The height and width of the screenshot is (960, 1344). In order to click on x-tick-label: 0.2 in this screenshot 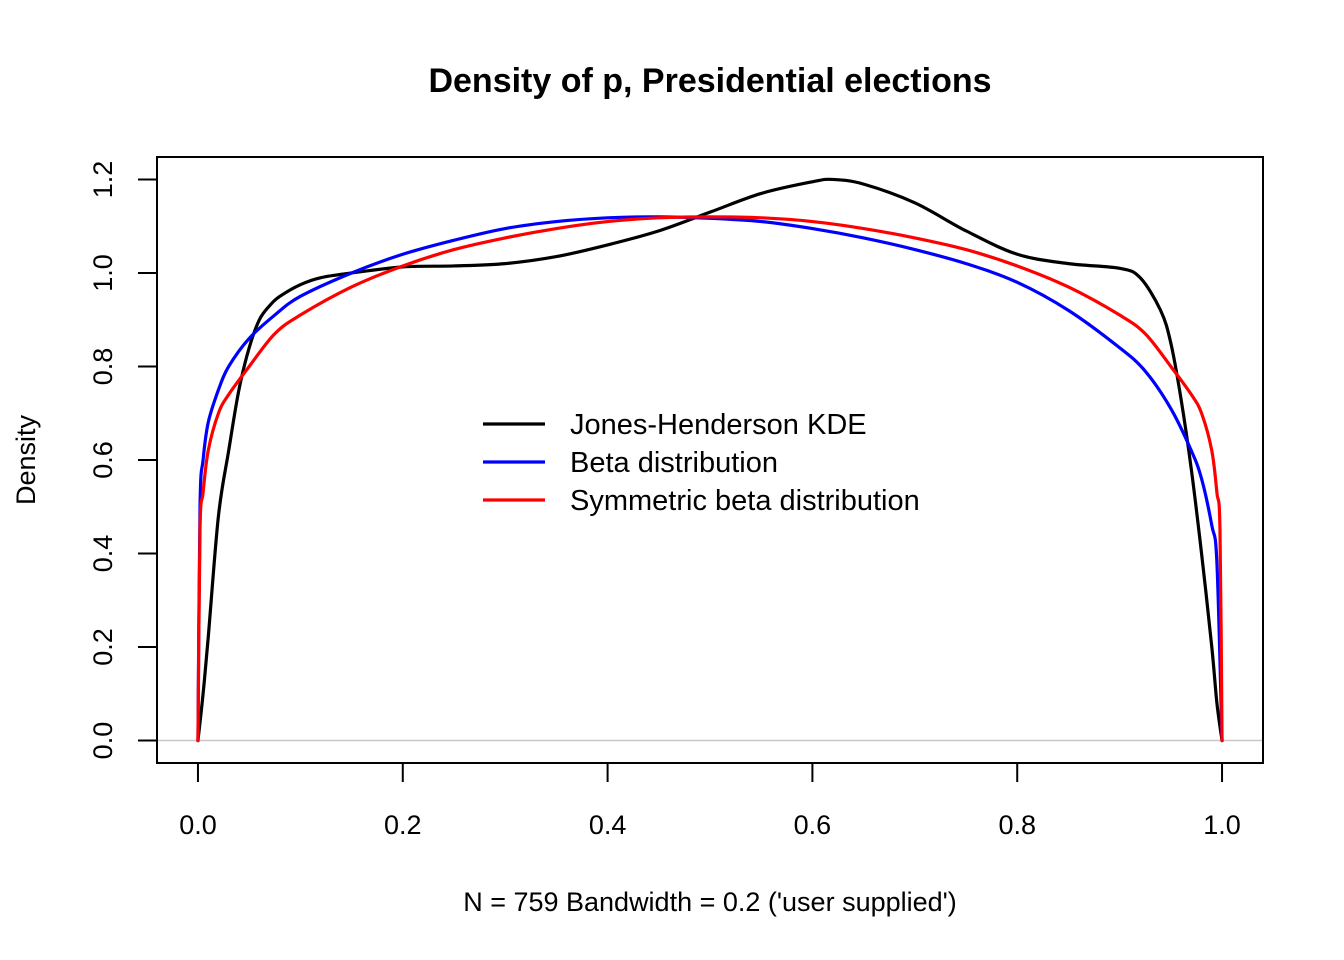, I will do `click(403, 825)`.